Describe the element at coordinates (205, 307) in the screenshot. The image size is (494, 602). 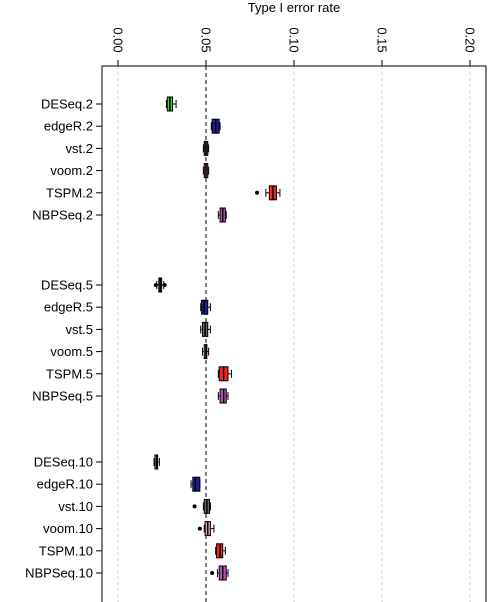
I see `box-edgeR.5` at that location.